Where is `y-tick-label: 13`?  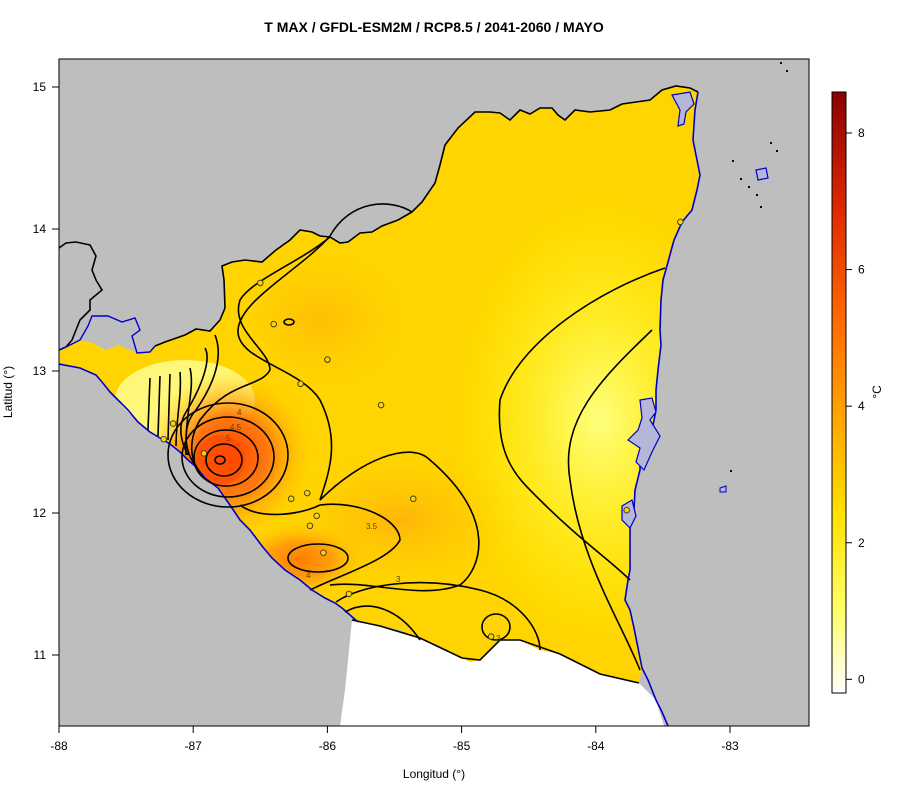 y-tick-label: 13 is located at coordinates (40, 371).